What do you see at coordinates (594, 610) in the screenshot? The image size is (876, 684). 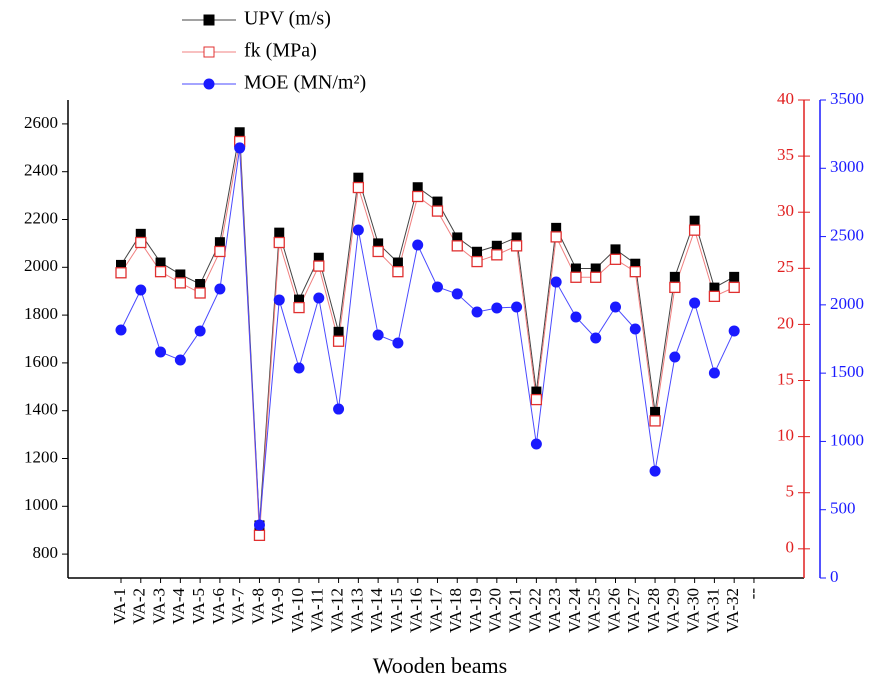 I see `x-tick-label: VA-25` at bounding box center [594, 610].